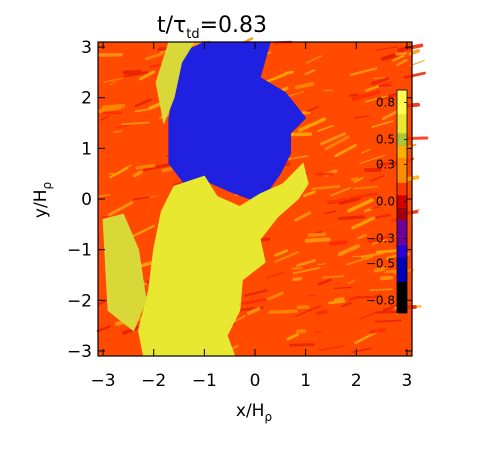  Describe the element at coordinates (212, 27) in the screenshot. I see `chart-title: t/τtd=0.83` at that location.